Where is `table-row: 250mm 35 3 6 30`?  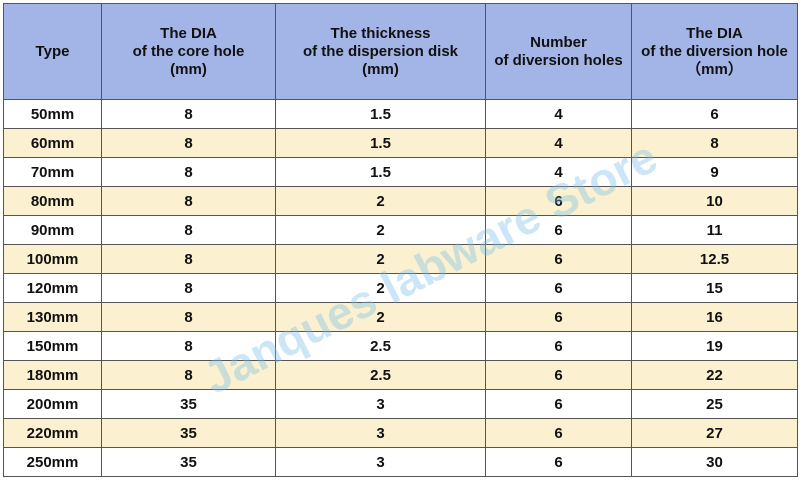
table-row: 250mm 35 3 6 30 is located at coordinates (400, 462).